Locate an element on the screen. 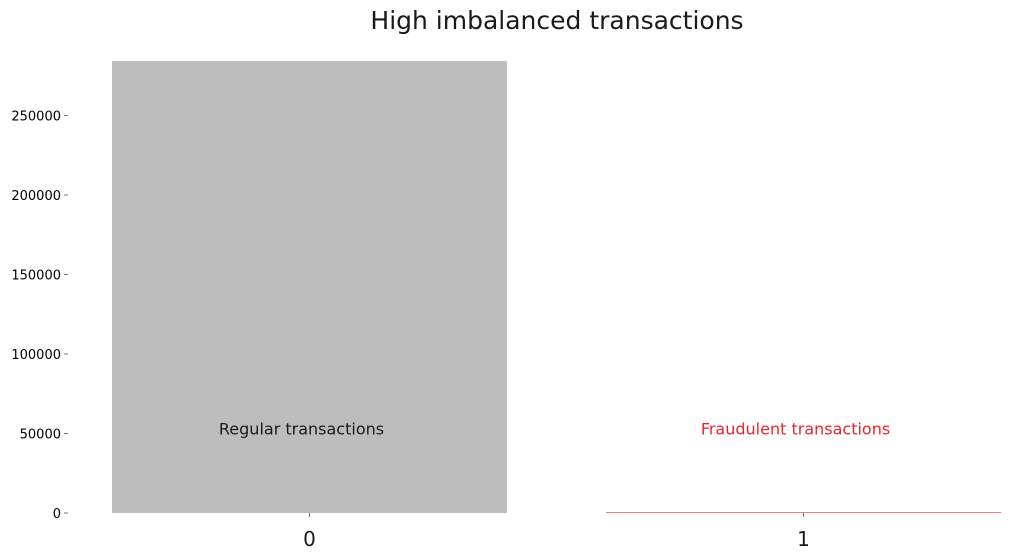 The height and width of the screenshot is (555, 1022). chart-title: High imbalanced transactions is located at coordinates (556, 20).